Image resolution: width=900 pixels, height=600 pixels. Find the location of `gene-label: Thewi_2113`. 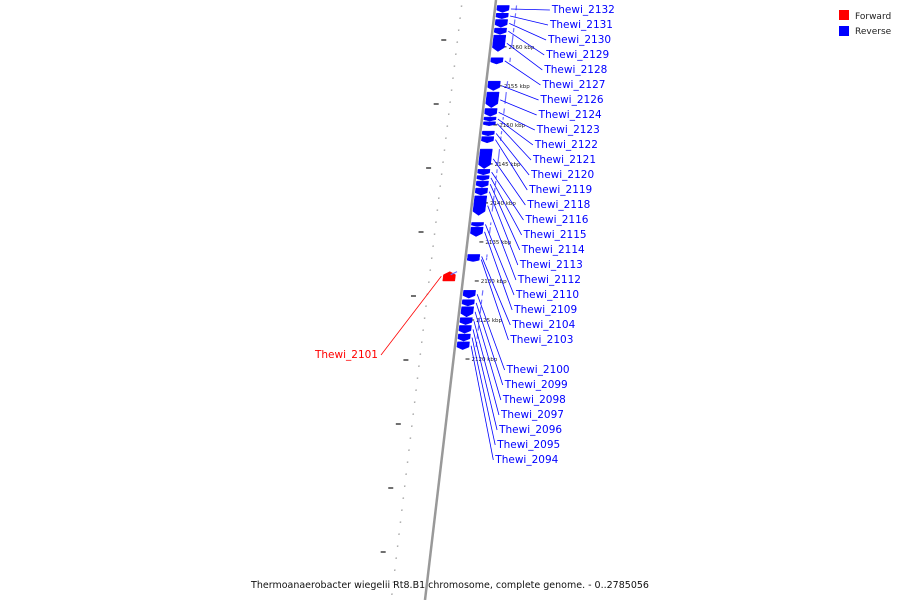

gene-label: Thewi_2113 is located at coordinates (551, 265).